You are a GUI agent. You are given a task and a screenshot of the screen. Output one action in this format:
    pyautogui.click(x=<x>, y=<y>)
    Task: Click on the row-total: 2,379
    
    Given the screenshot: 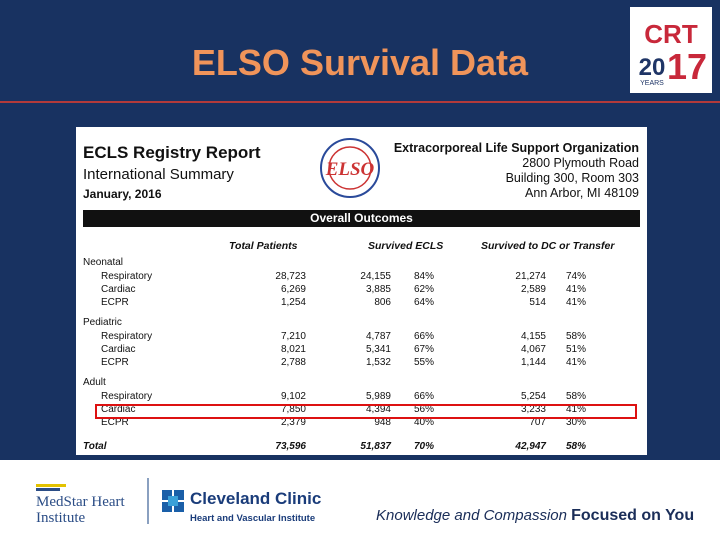 What is the action you would take?
    pyautogui.click(x=293, y=422)
    